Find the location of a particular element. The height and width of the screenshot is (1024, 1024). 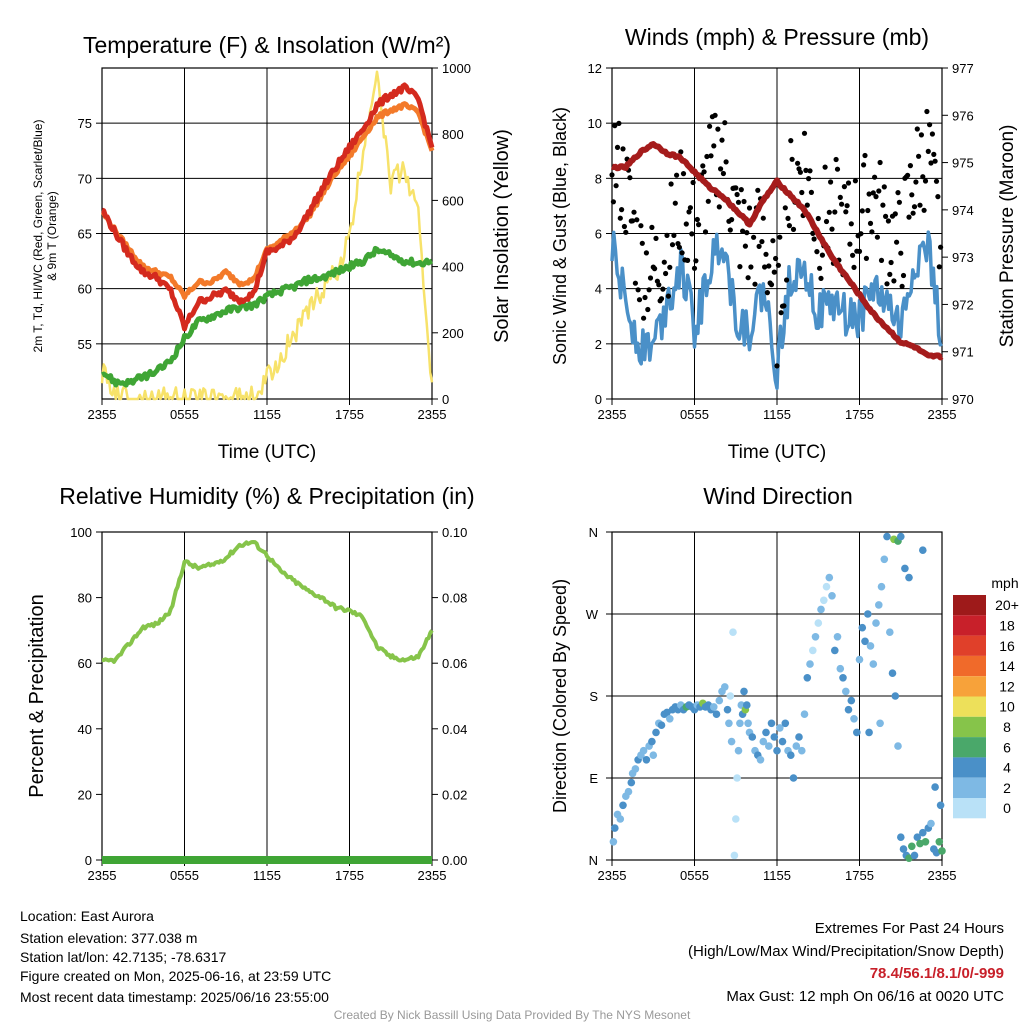

colorbar-label: 16 is located at coordinates (1007, 646).